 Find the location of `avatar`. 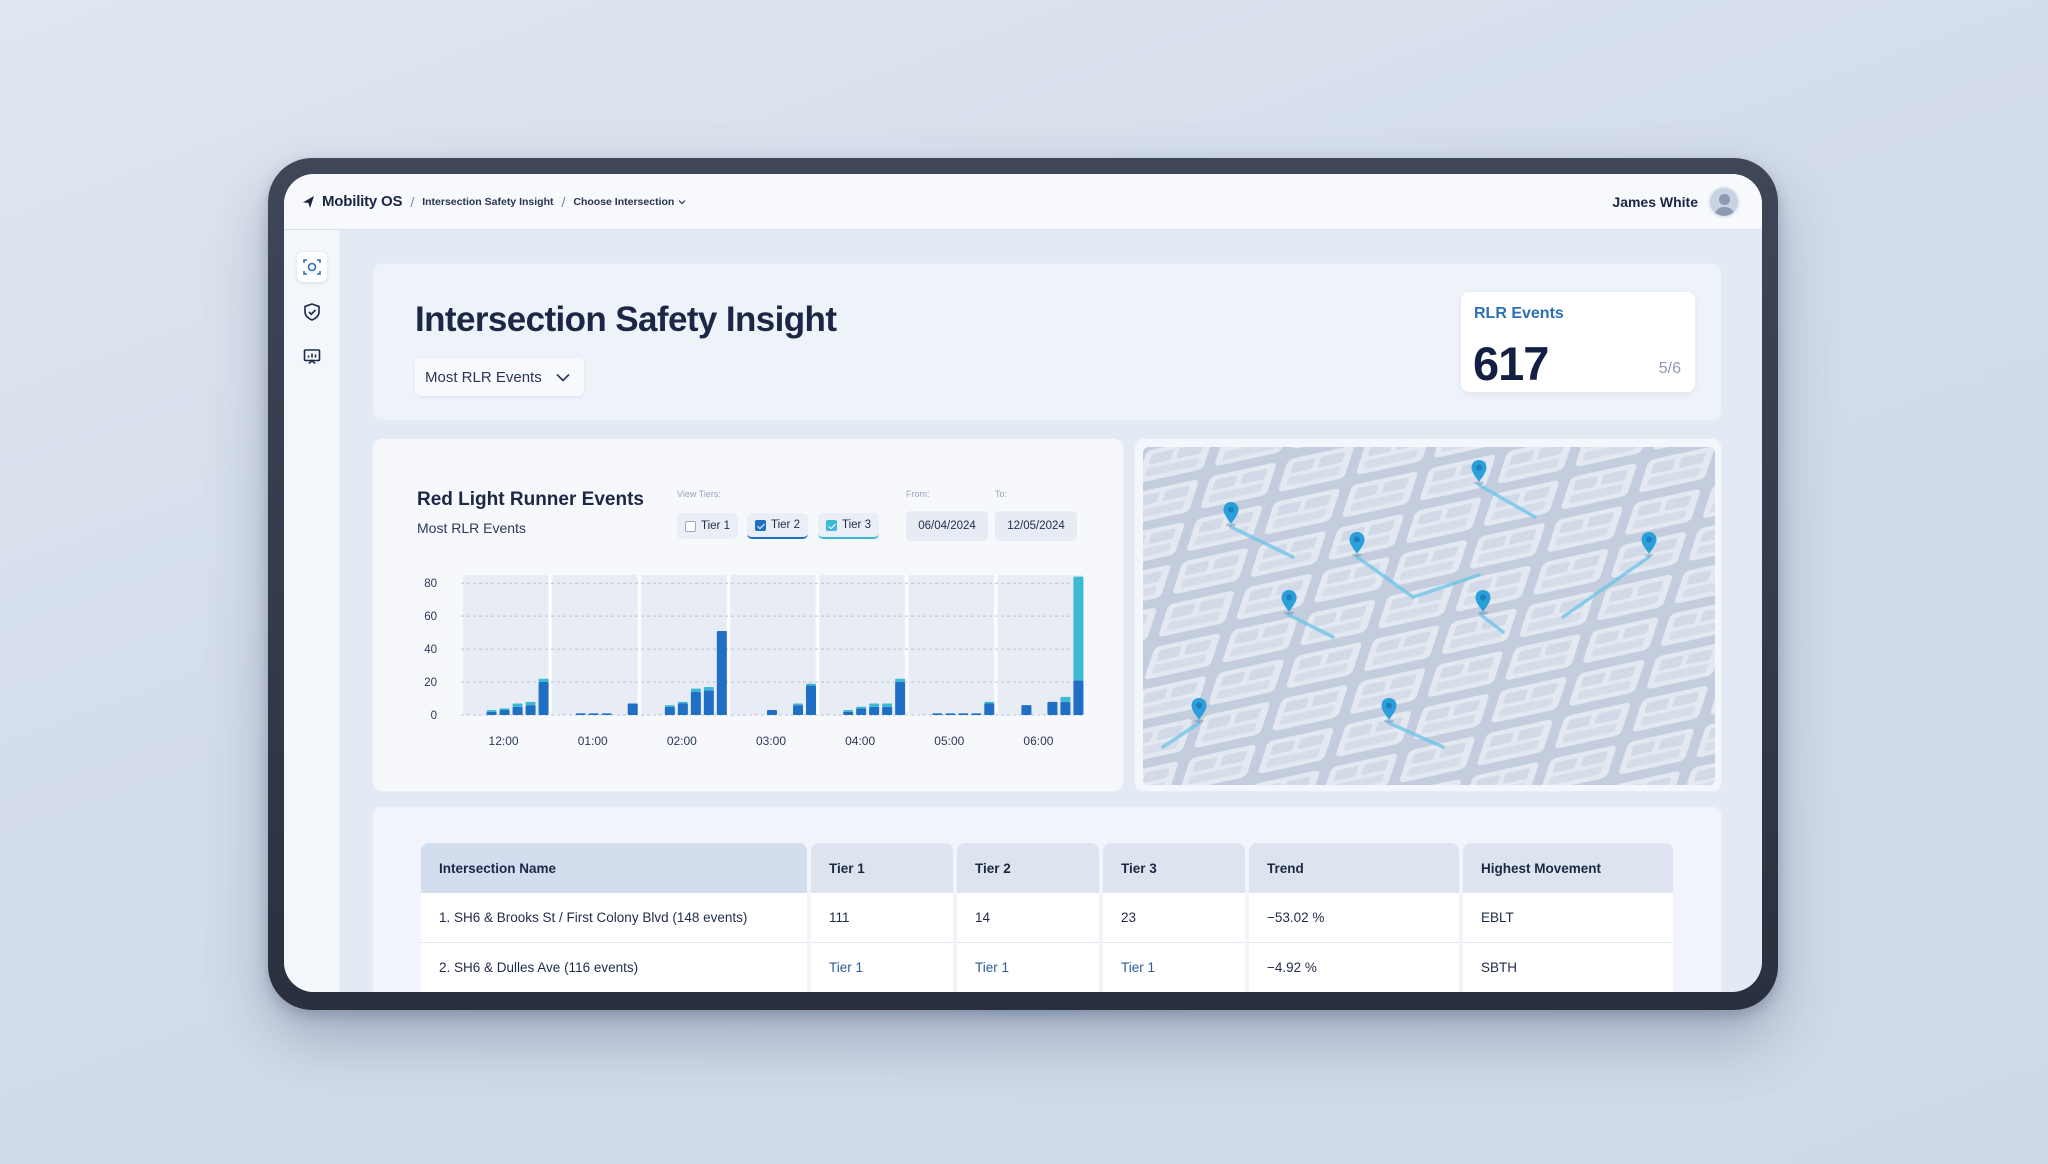

avatar is located at coordinates (1724, 201).